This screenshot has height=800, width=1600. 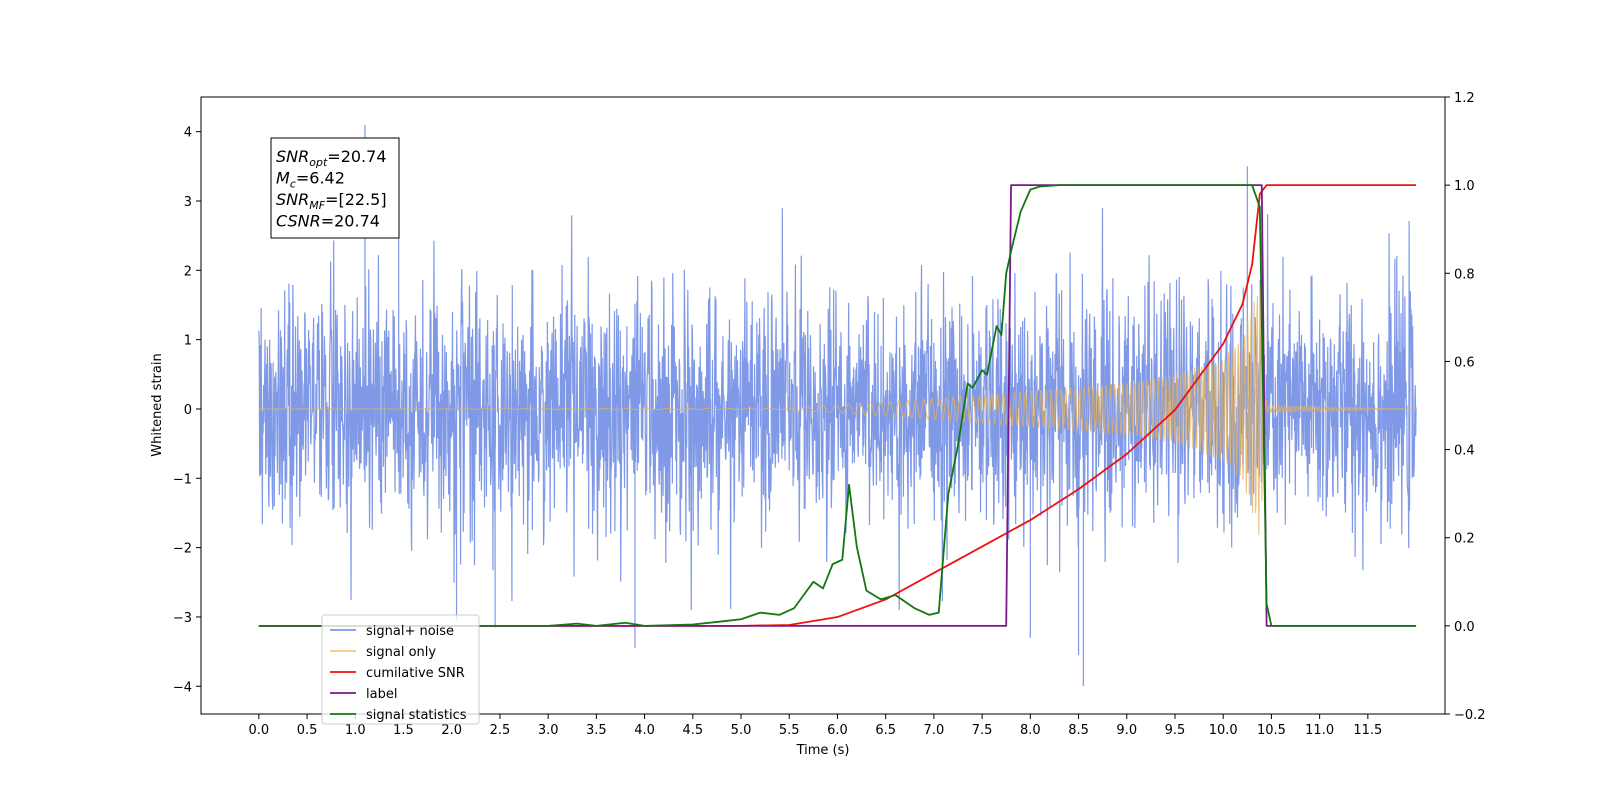 What do you see at coordinates (548, 730) in the screenshot?
I see `x-tick-label: 3.0` at bounding box center [548, 730].